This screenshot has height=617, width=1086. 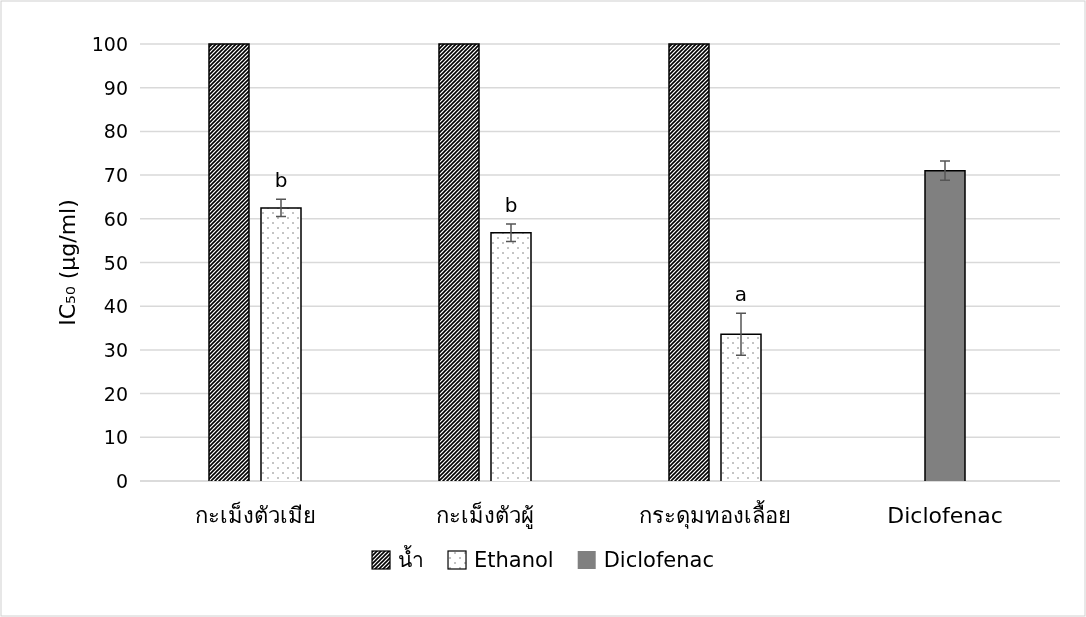 I want to click on y-tick-label: 50, so click(x=115, y=262).